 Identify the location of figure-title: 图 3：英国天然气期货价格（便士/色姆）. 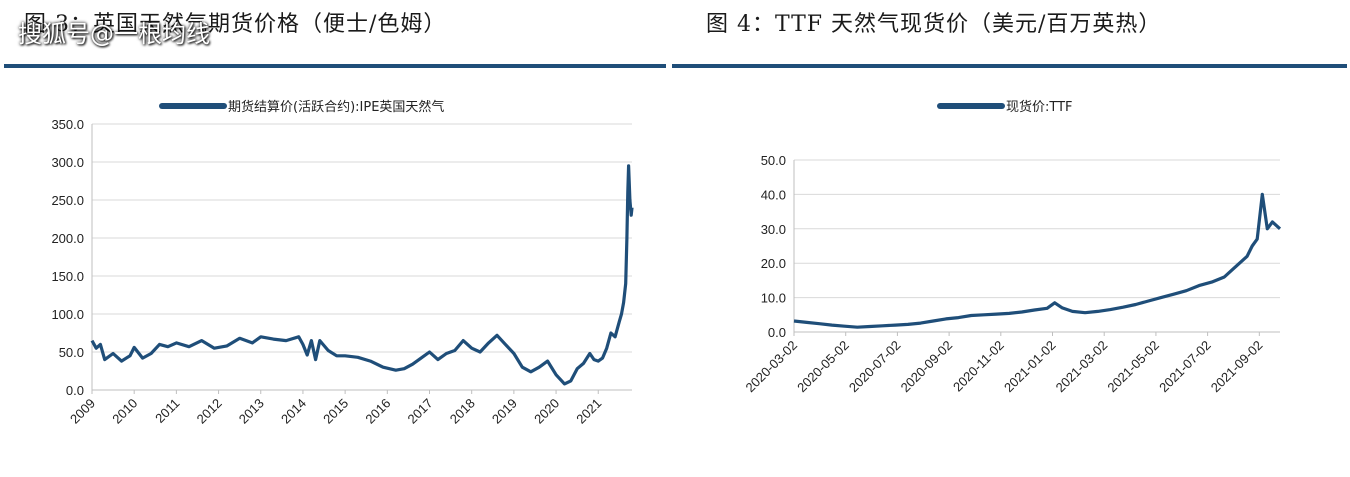
(235, 24).